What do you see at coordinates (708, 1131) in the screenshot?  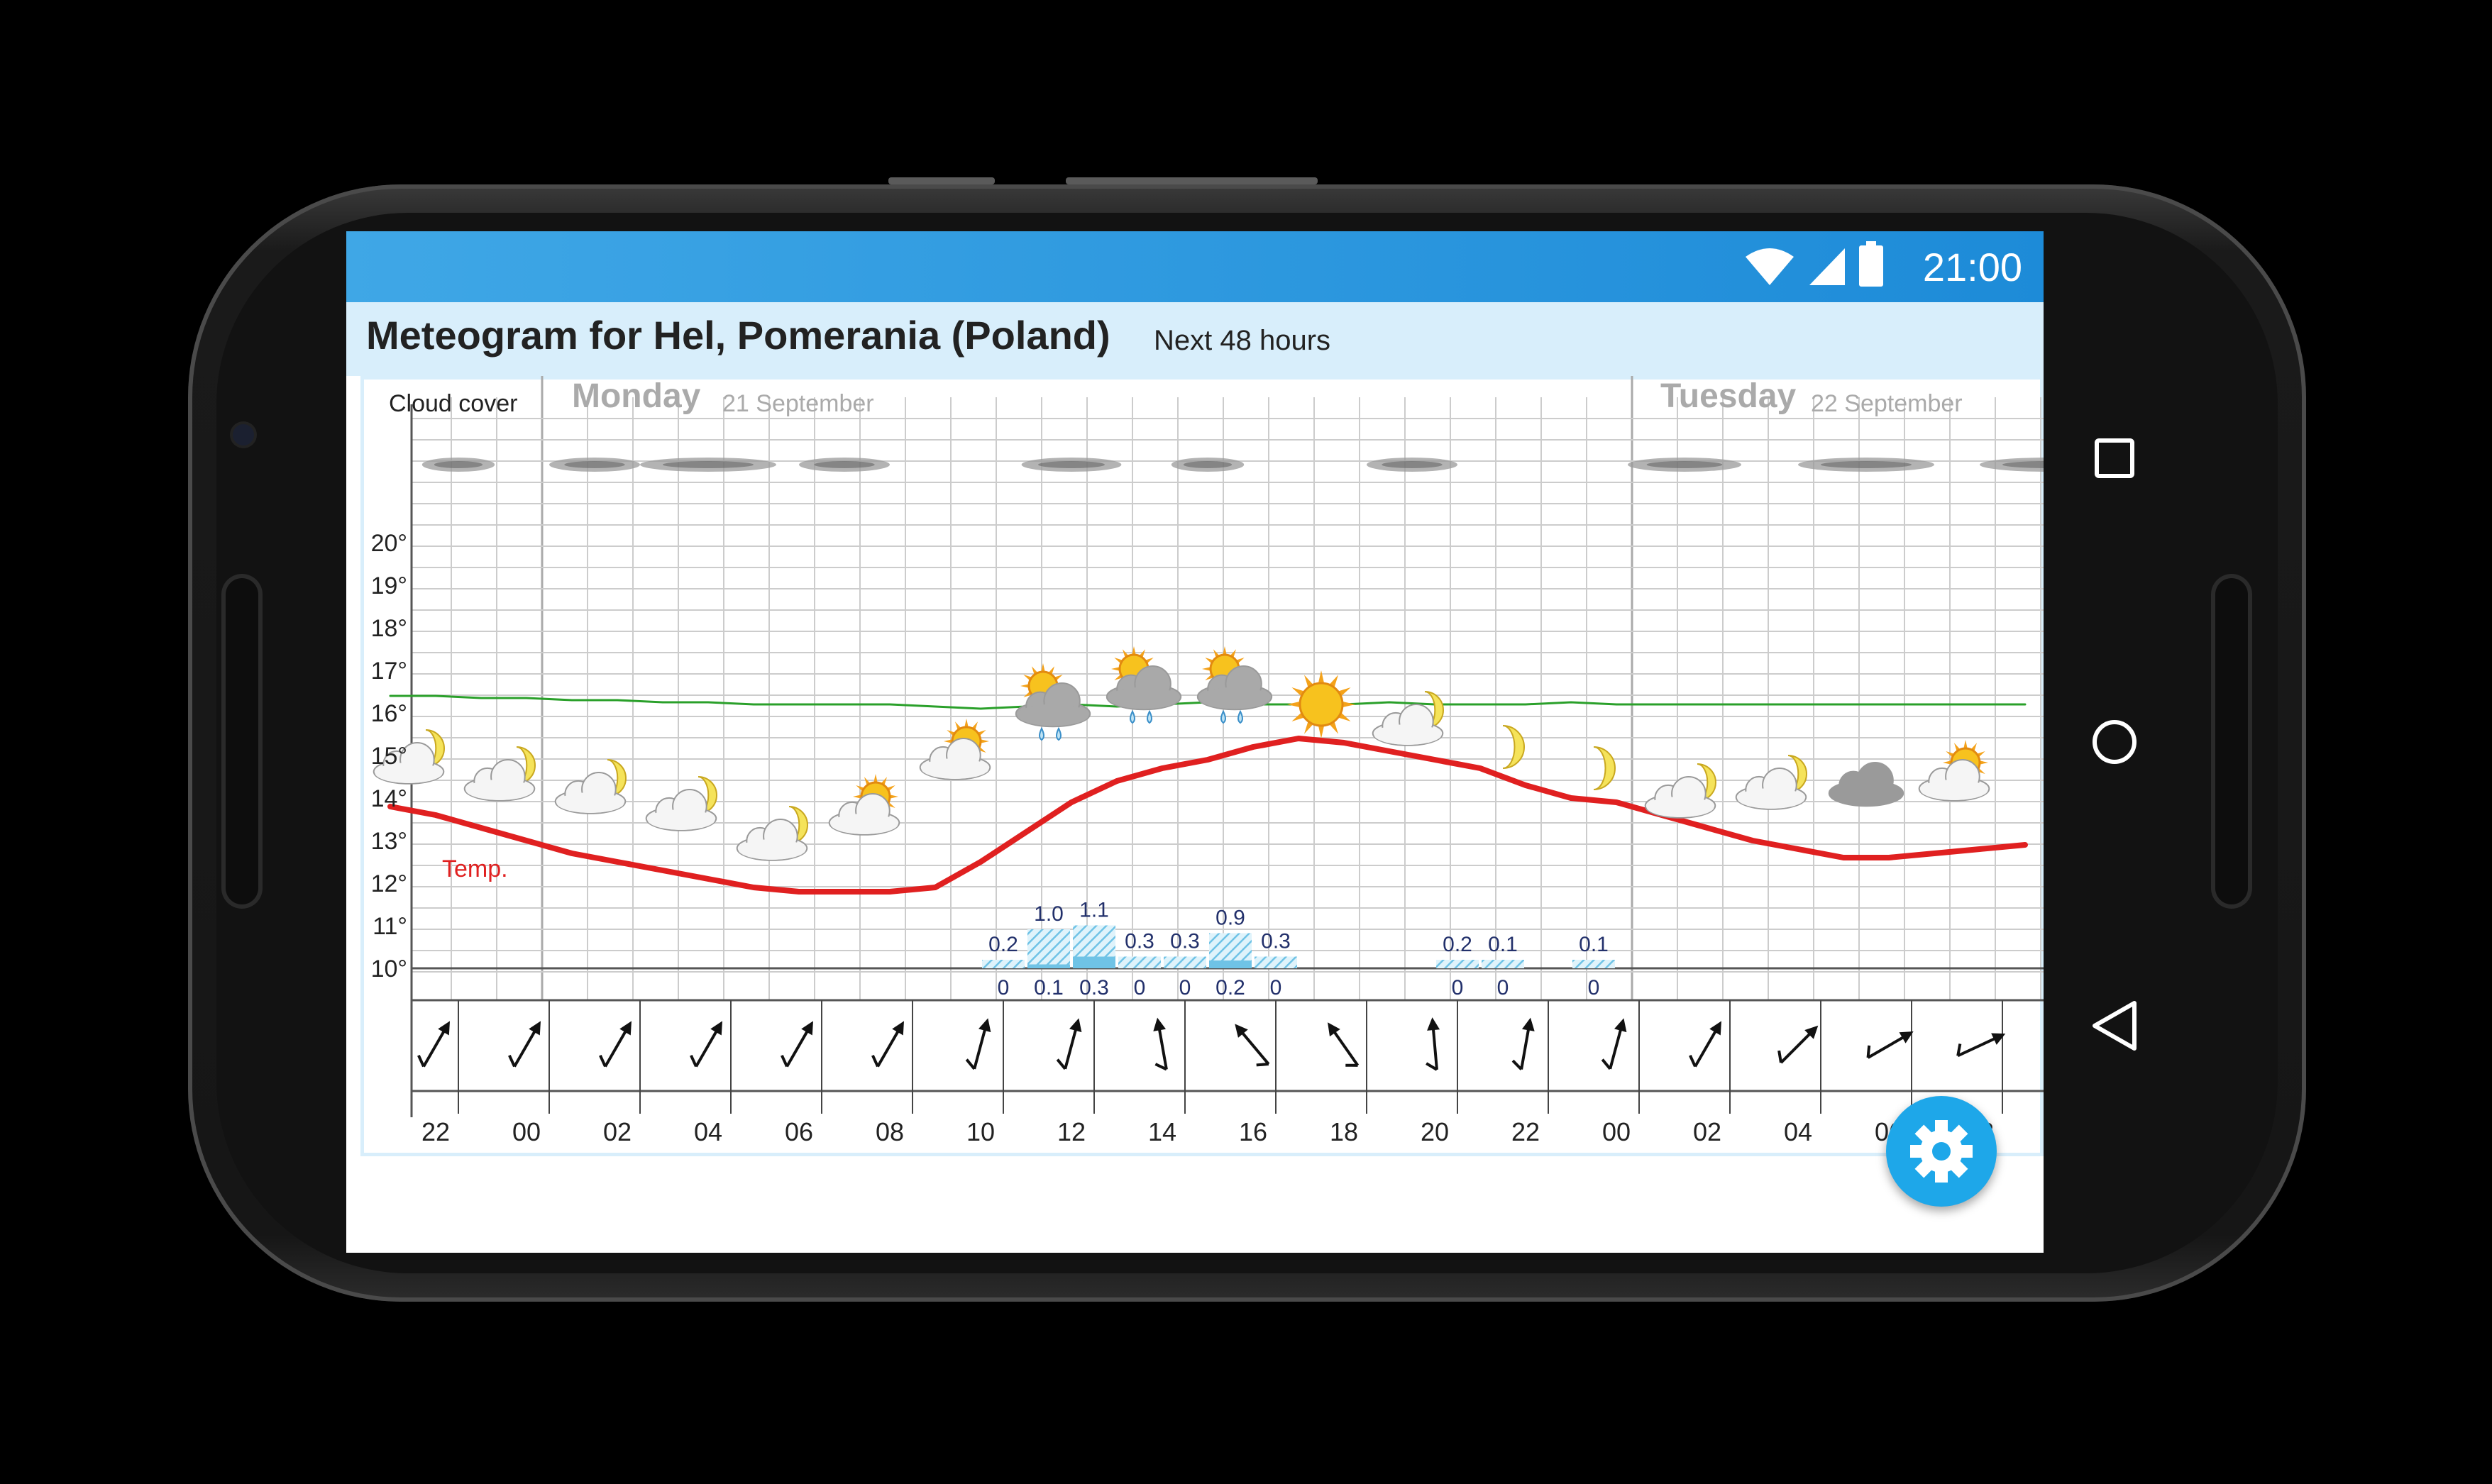 I see `x-tick-label: 04` at bounding box center [708, 1131].